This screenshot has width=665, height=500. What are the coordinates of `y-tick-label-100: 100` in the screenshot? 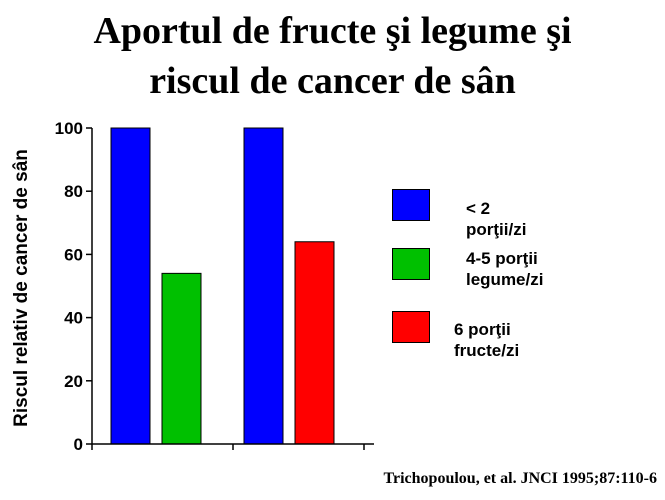 It's located at (69, 128).